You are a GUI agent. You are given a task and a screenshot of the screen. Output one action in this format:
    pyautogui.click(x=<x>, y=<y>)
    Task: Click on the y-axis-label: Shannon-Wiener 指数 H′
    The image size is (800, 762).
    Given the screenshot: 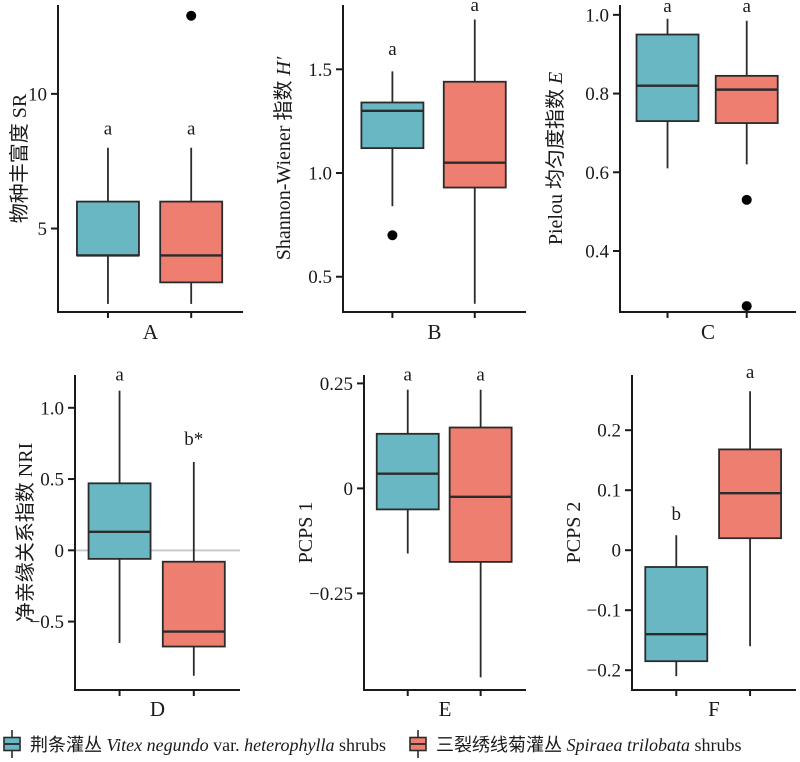 What is the action you would take?
    pyautogui.click(x=283, y=158)
    